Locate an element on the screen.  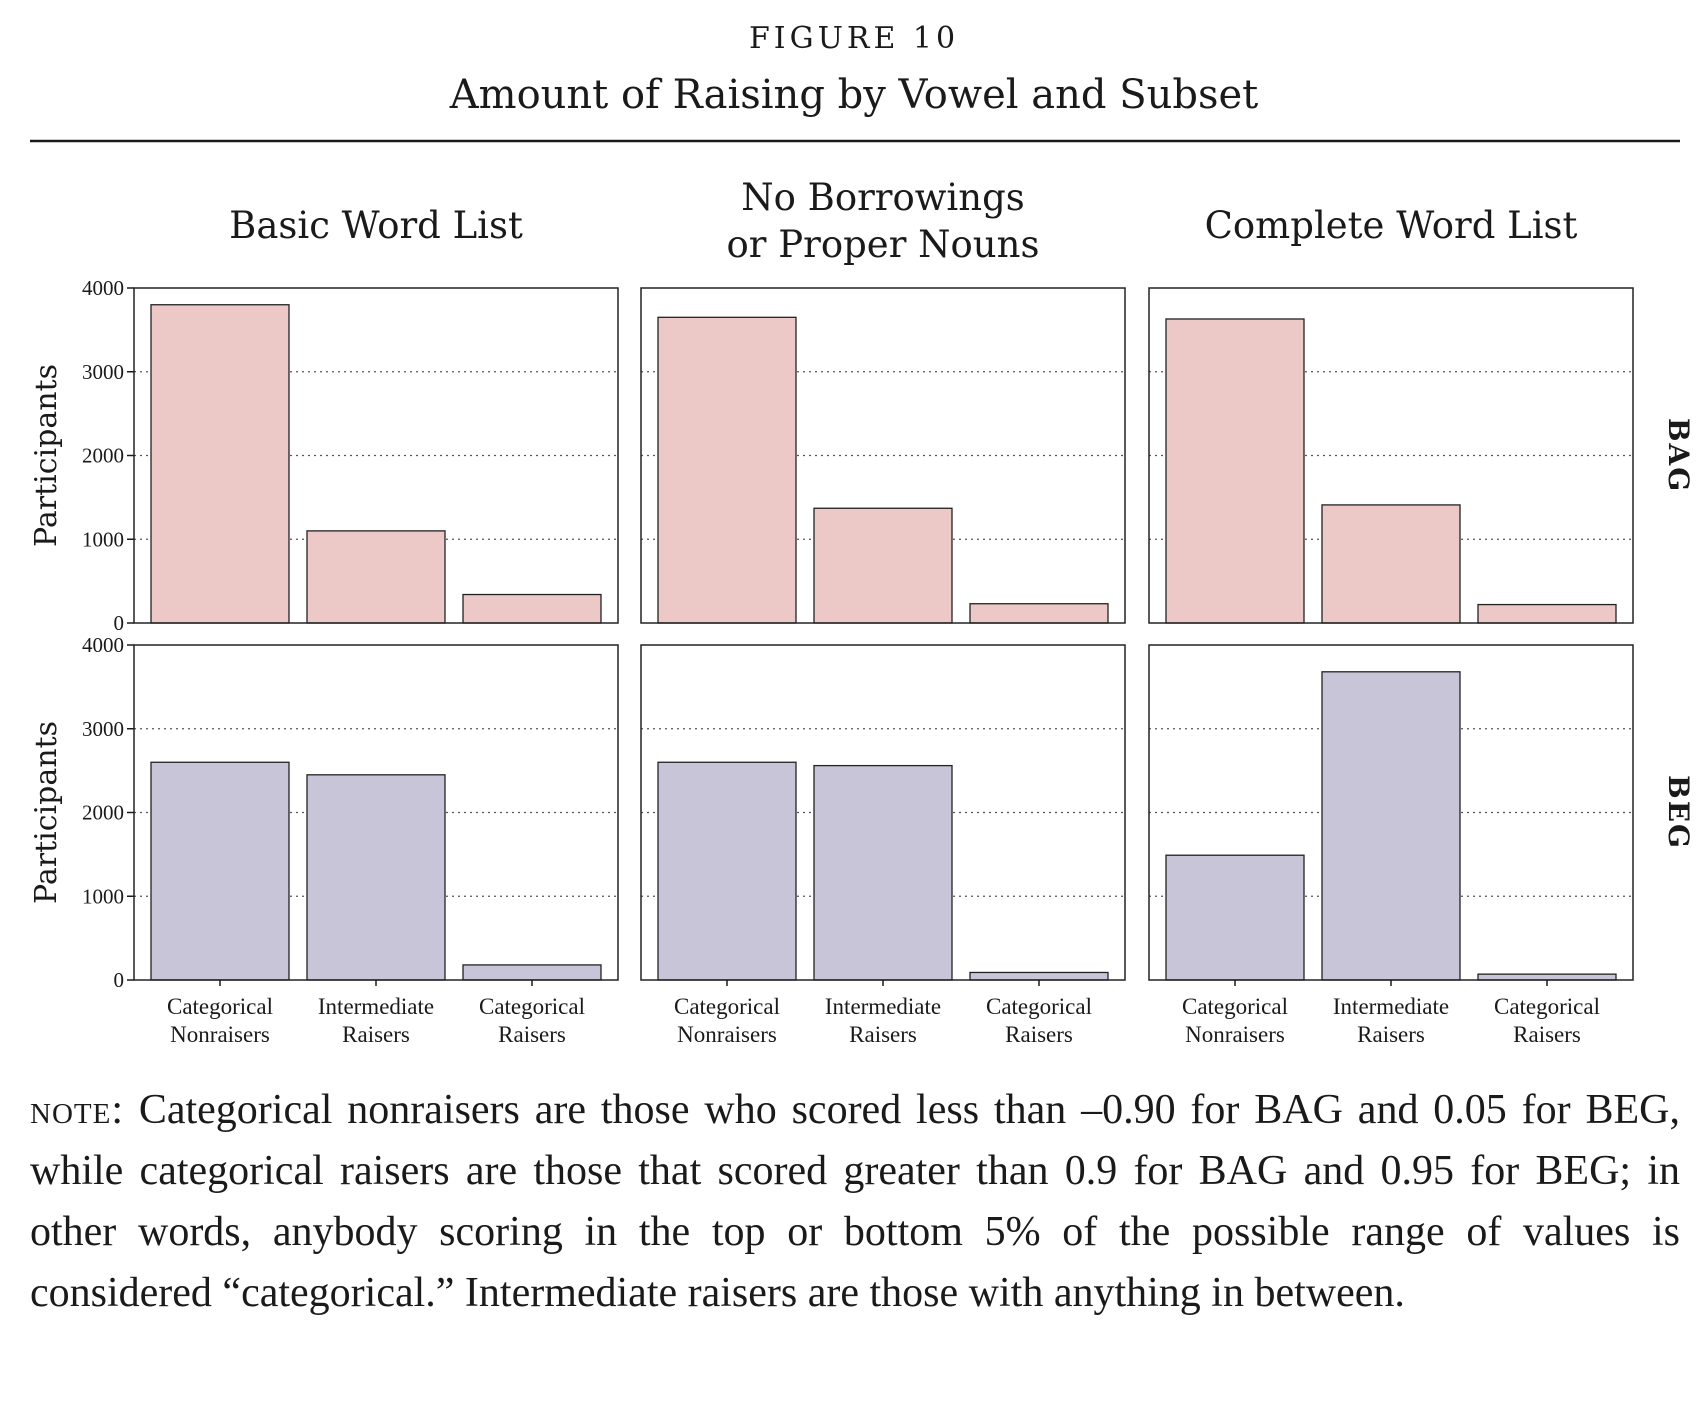
bar-beg-panel3-categorical-nonraisers is located at coordinates (1235, 917).